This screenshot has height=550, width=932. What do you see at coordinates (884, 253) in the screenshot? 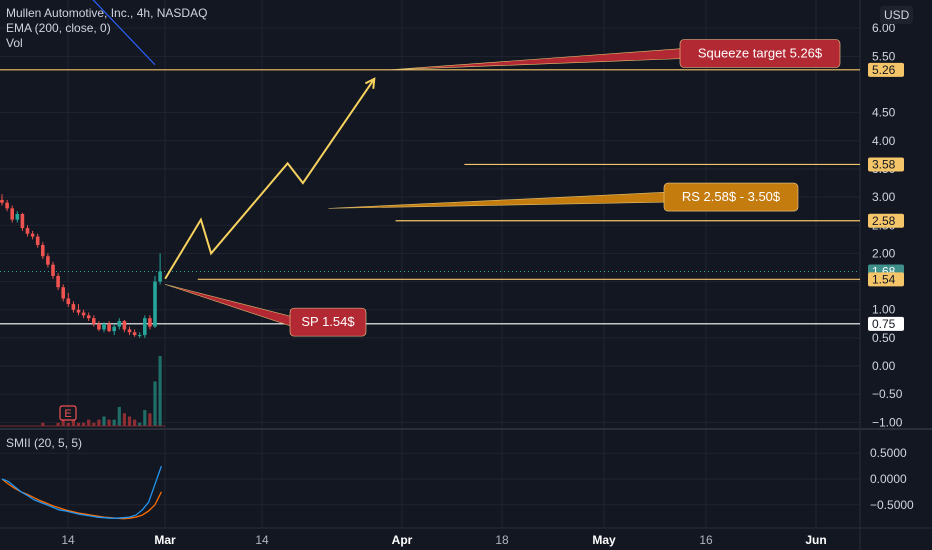
I see `price-tick-label: 2.00` at bounding box center [884, 253].